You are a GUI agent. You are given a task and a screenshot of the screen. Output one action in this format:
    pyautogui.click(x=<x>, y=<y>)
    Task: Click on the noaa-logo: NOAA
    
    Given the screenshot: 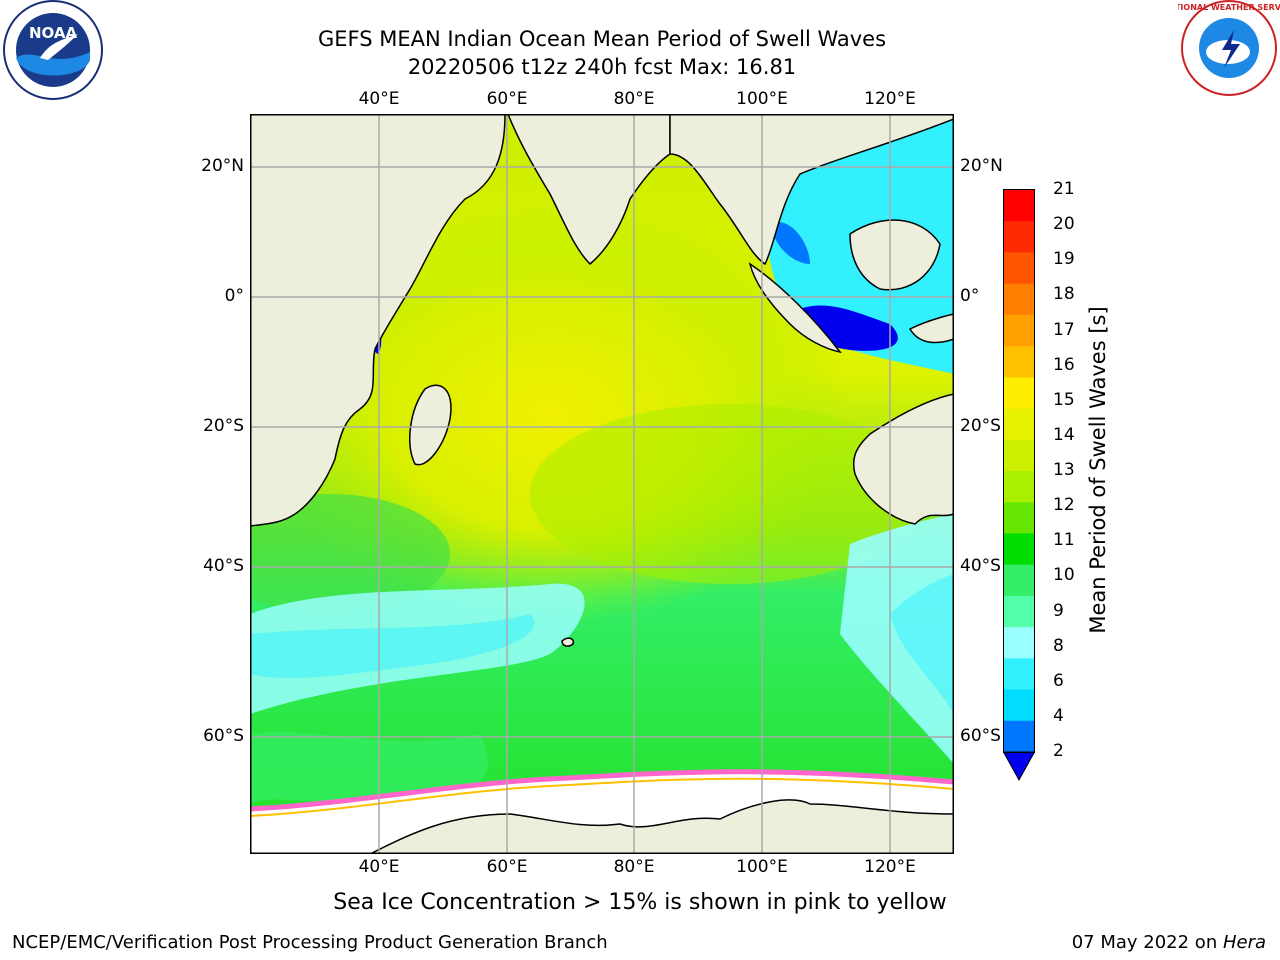 What is the action you would take?
    pyautogui.click(x=53, y=50)
    